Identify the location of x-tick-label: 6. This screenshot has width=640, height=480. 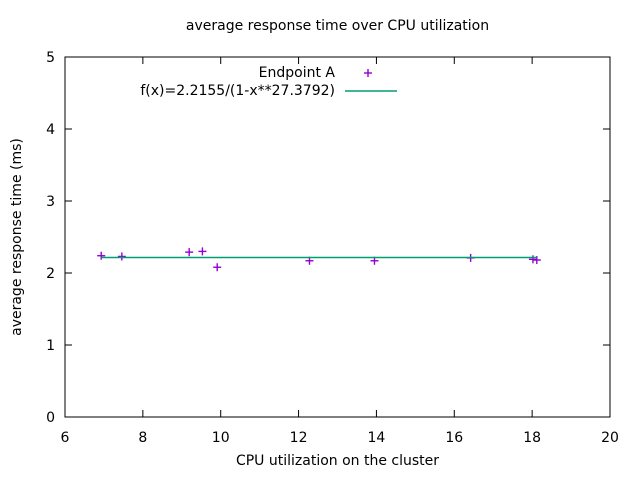
(65, 438).